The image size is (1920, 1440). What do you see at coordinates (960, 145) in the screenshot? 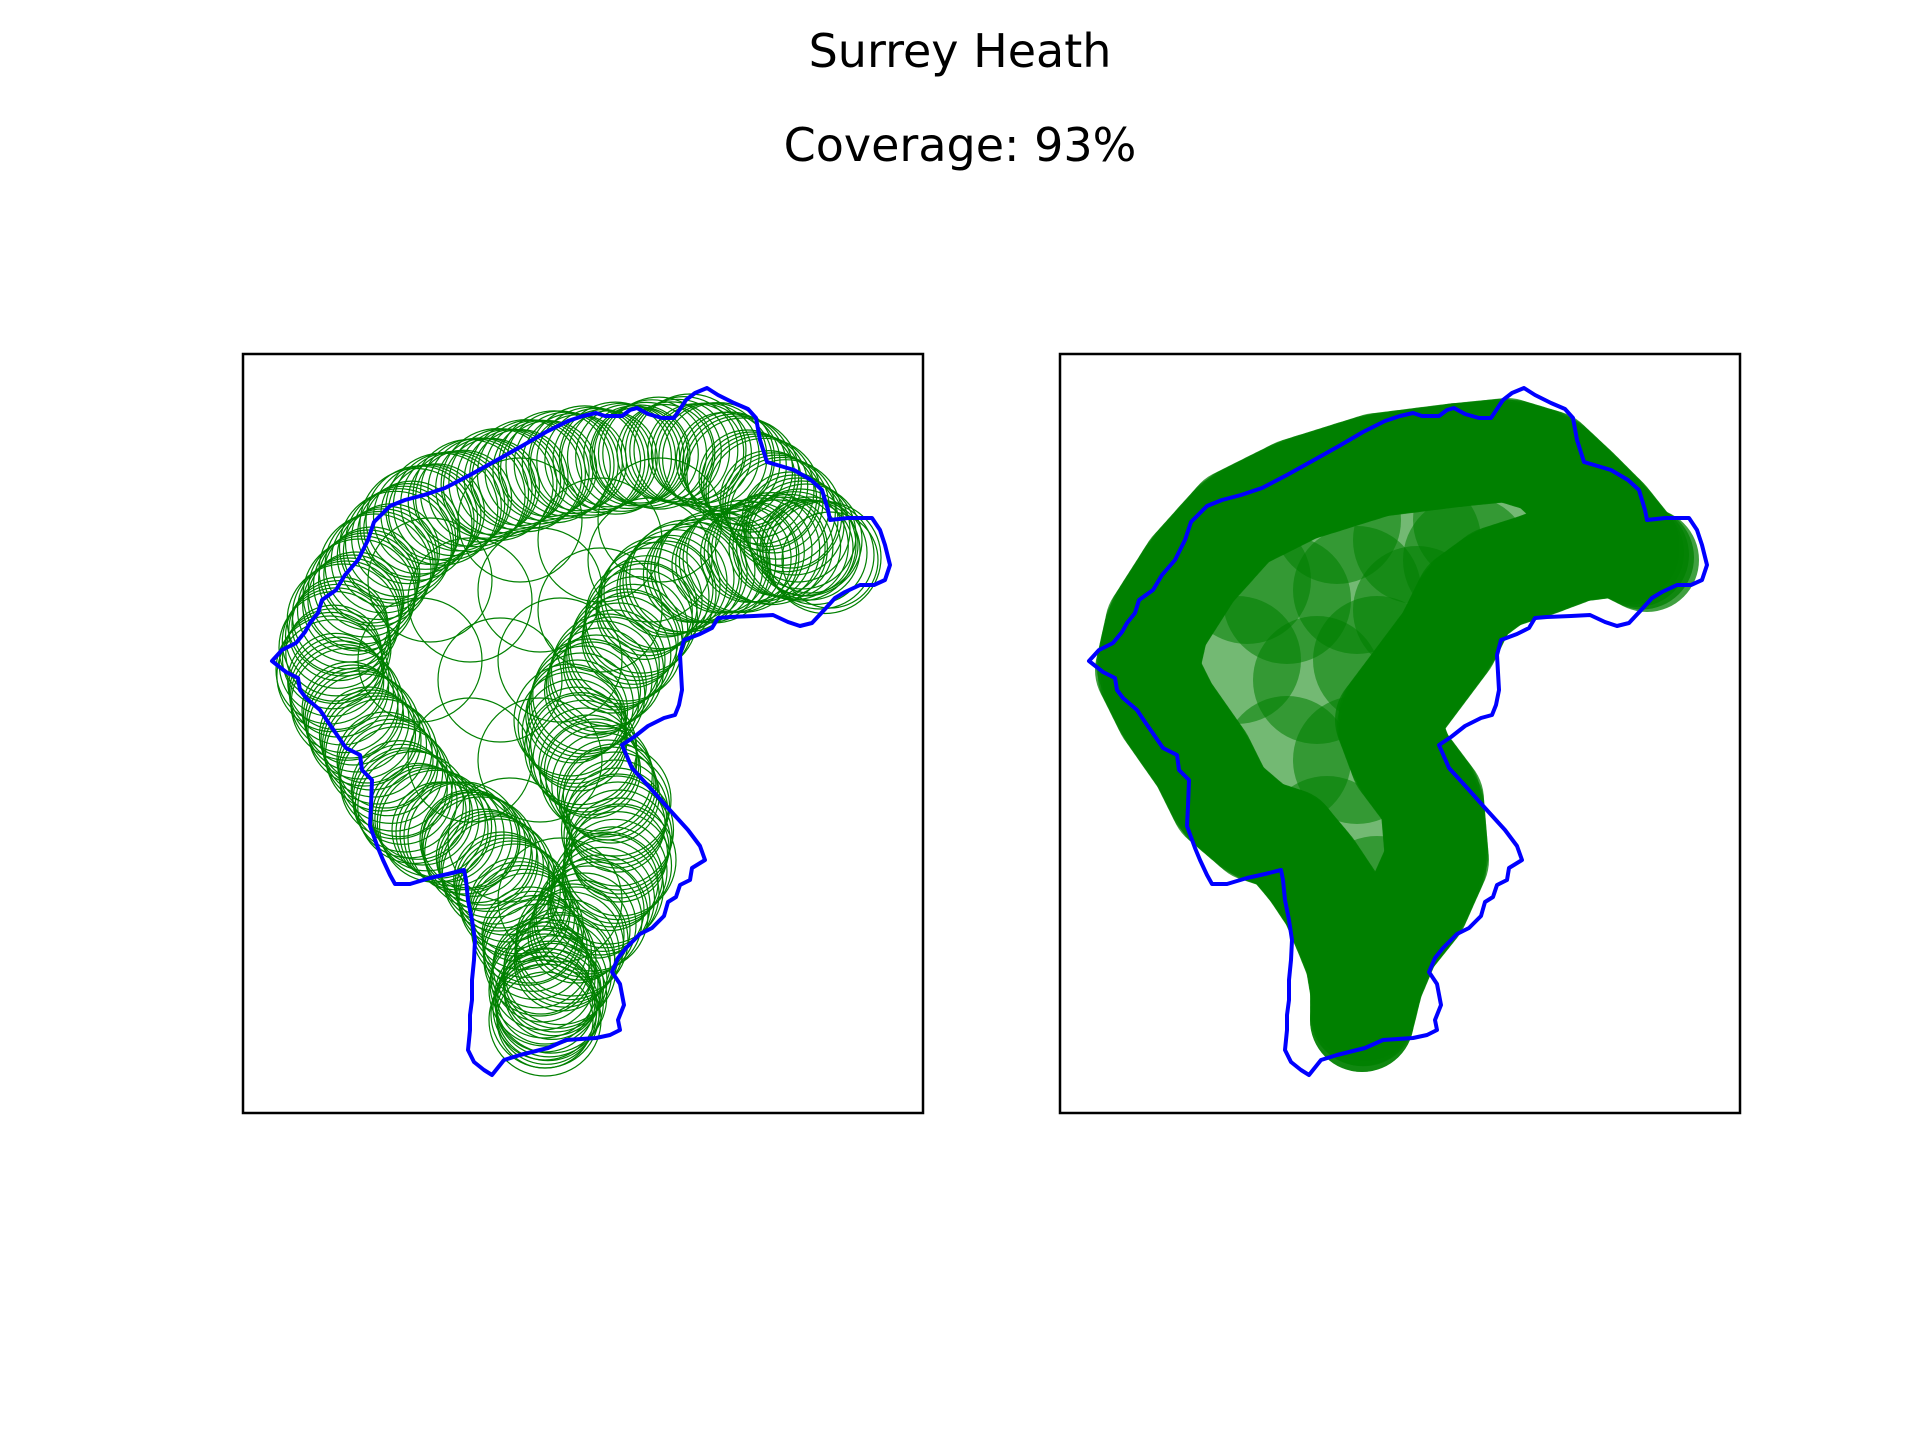
I see `coverage-subtitle: Coverage: 93%` at bounding box center [960, 145].